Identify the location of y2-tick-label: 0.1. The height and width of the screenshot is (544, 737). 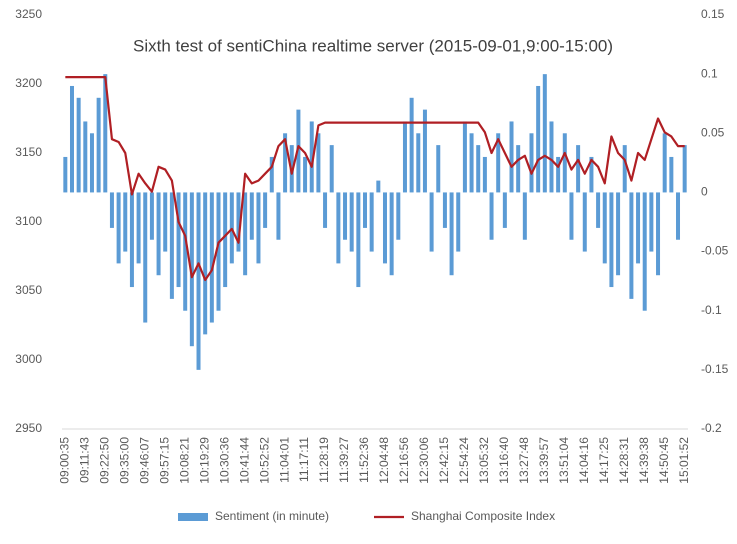
(709, 73).